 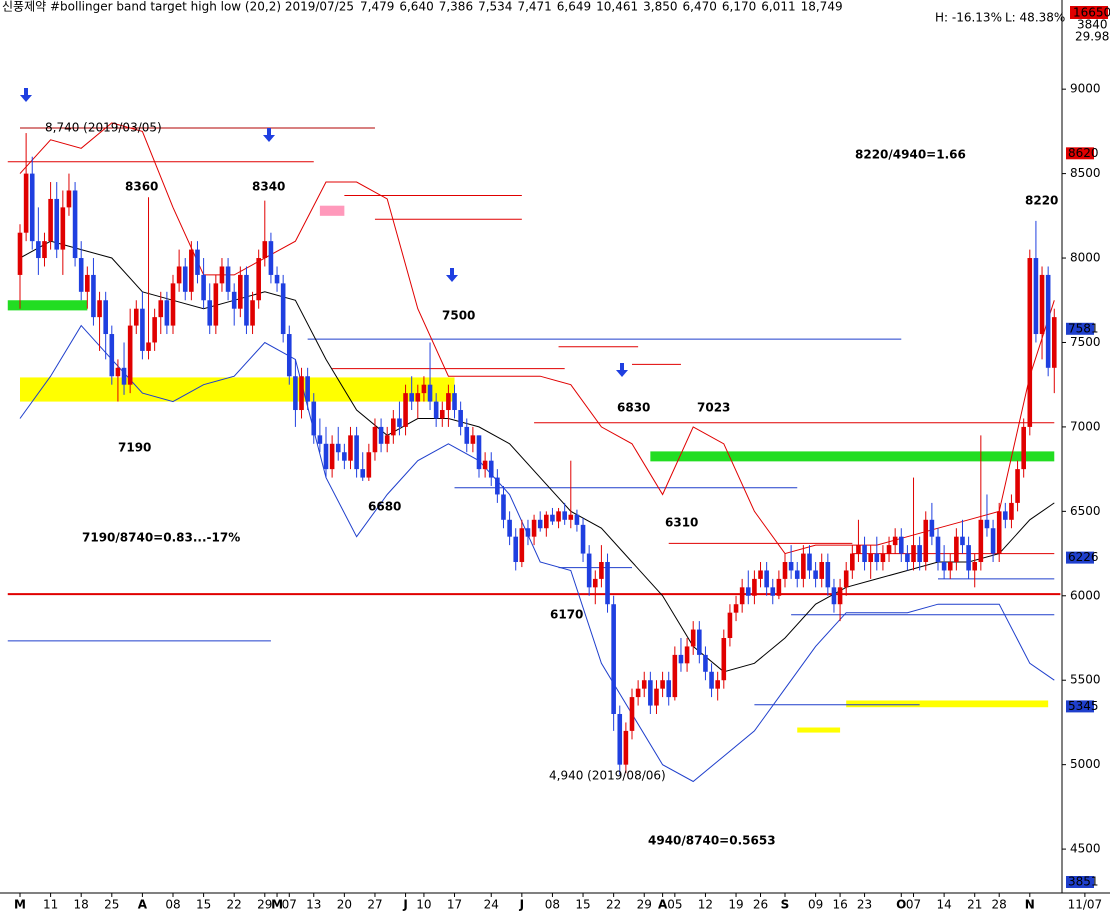 I want to click on x-tick-label: 24, so click(x=491, y=905).